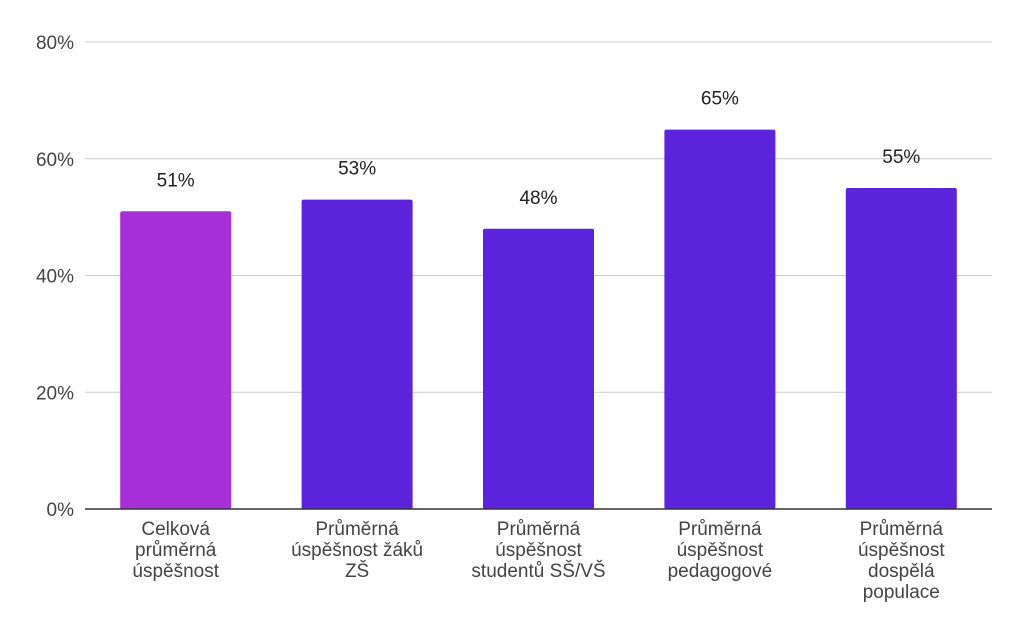 This screenshot has height=633, width=1024. I want to click on category-label: Průměrná úspěšnost pedagogové, so click(720, 550).